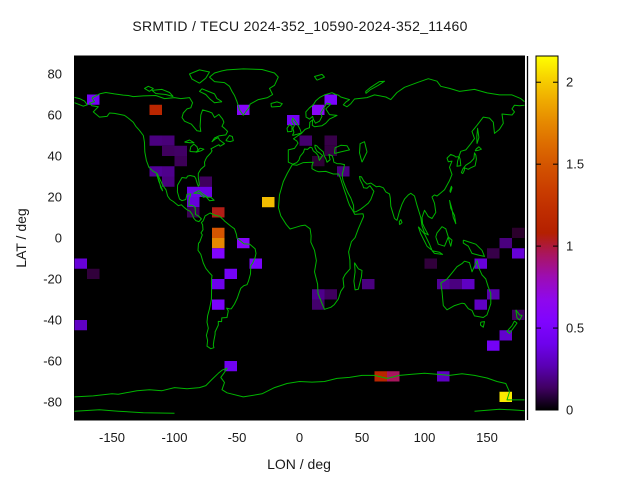 The image size is (640, 480). Describe the element at coordinates (58, 238) in the screenshot. I see `y-tick-label: 0` at that location.